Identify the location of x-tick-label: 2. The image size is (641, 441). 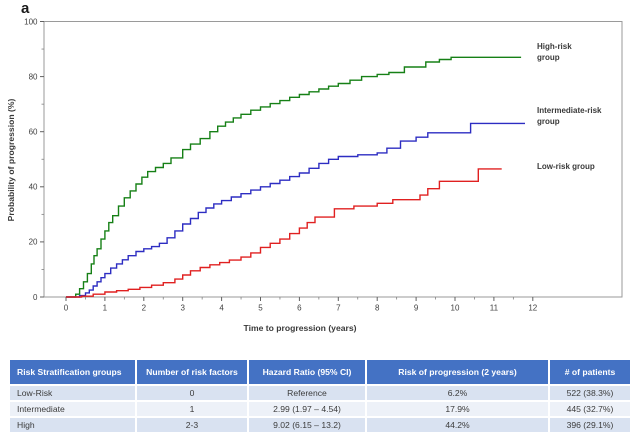
(144, 308).